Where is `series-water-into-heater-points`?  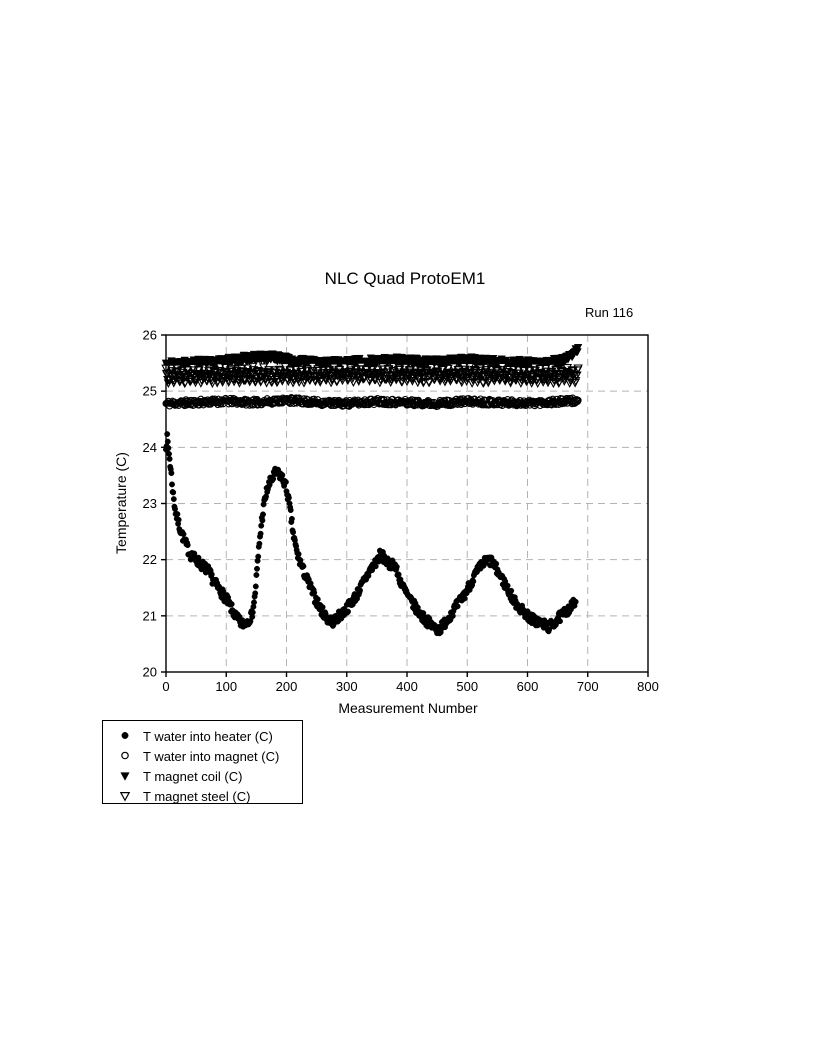
series-water-into-heater-points is located at coordinates (371, 534).